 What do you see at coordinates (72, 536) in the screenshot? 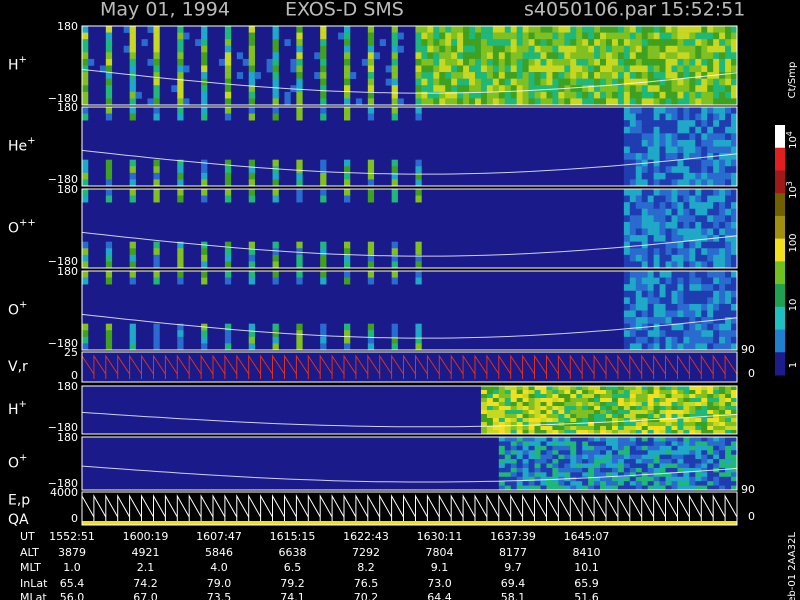
I see `ephemeris-value: 1552:51` at bounding box center [72, 536].